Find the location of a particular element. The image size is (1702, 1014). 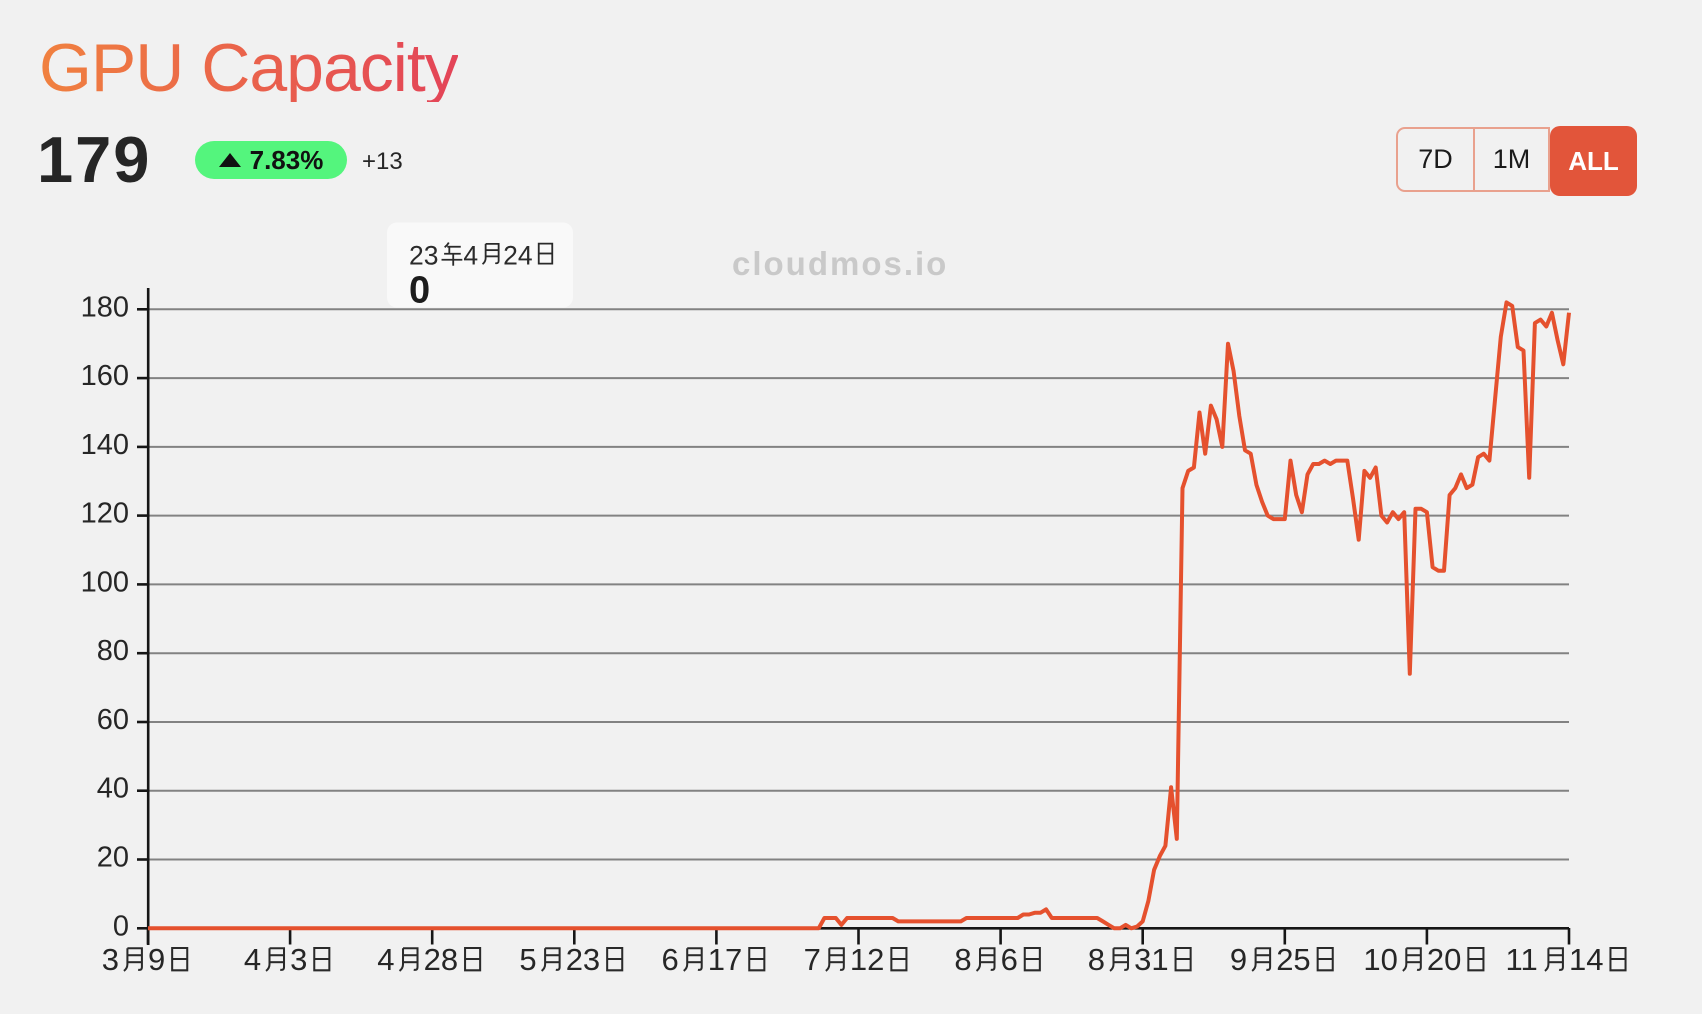

svg-text: 100 is located at coordinates (105, 582).